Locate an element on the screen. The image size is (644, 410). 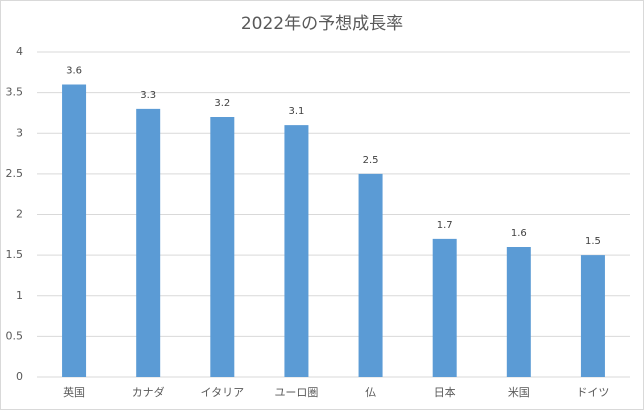
y-tick-label: 0 is located at coordinates (19, 376).